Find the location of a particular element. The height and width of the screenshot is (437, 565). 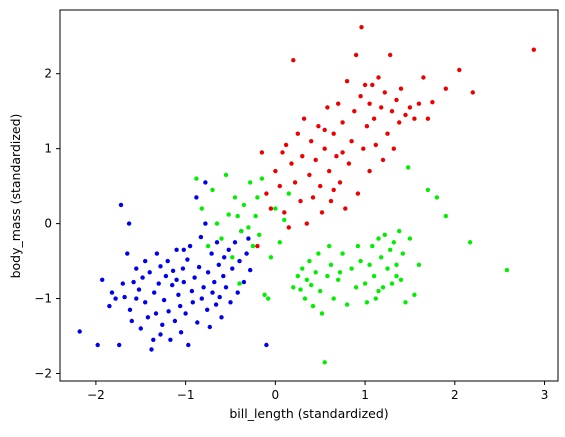

x-axis: −2 −1 0 1 2 3 is located at coordinates (317, 391).